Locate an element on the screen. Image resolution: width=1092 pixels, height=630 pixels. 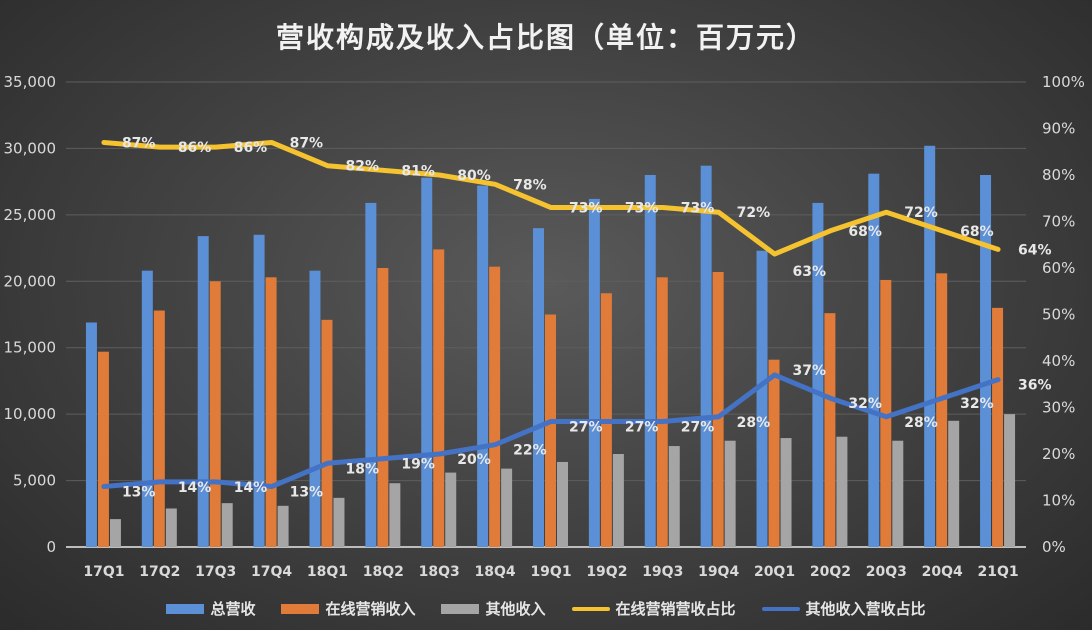
x-tick: 18Q3 is located at coordinates (439, 572).